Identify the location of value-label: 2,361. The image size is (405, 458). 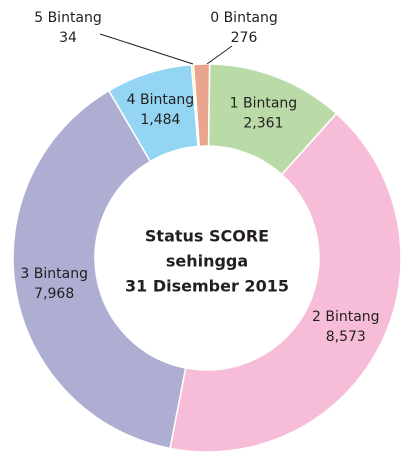
(263, 124).